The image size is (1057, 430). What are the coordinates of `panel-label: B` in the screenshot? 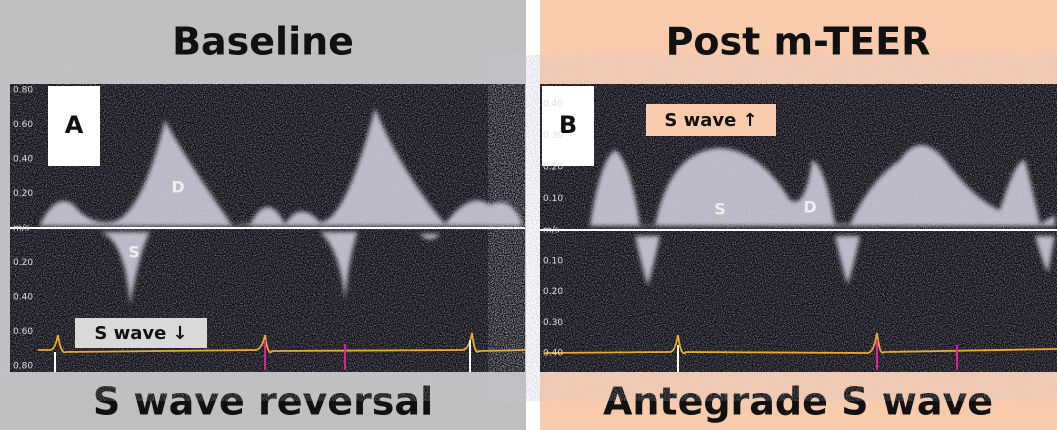 It's located at (568, 125).